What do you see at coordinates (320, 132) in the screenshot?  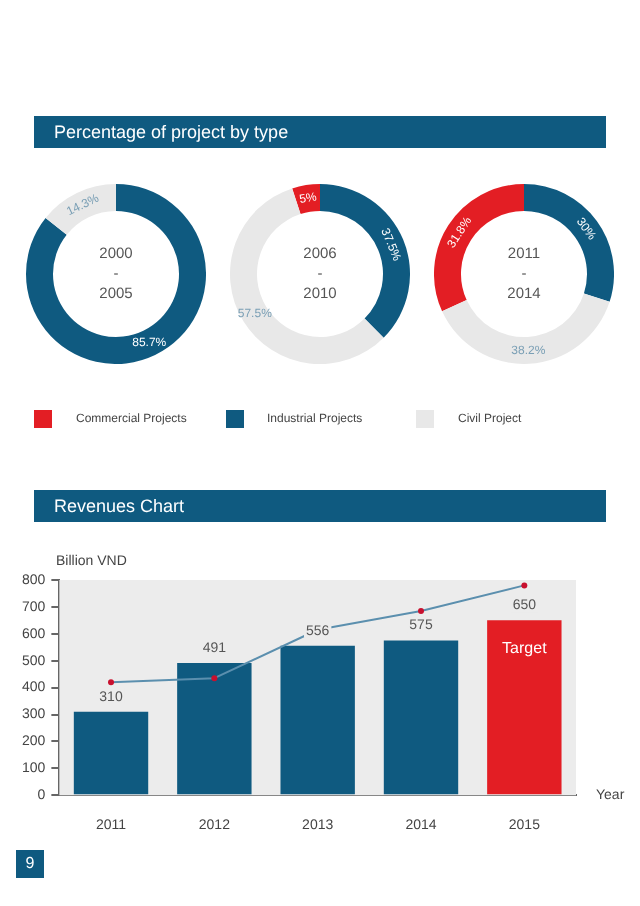 I see `chart-title: Percentage of project by type` at bounding box center [320, 132].